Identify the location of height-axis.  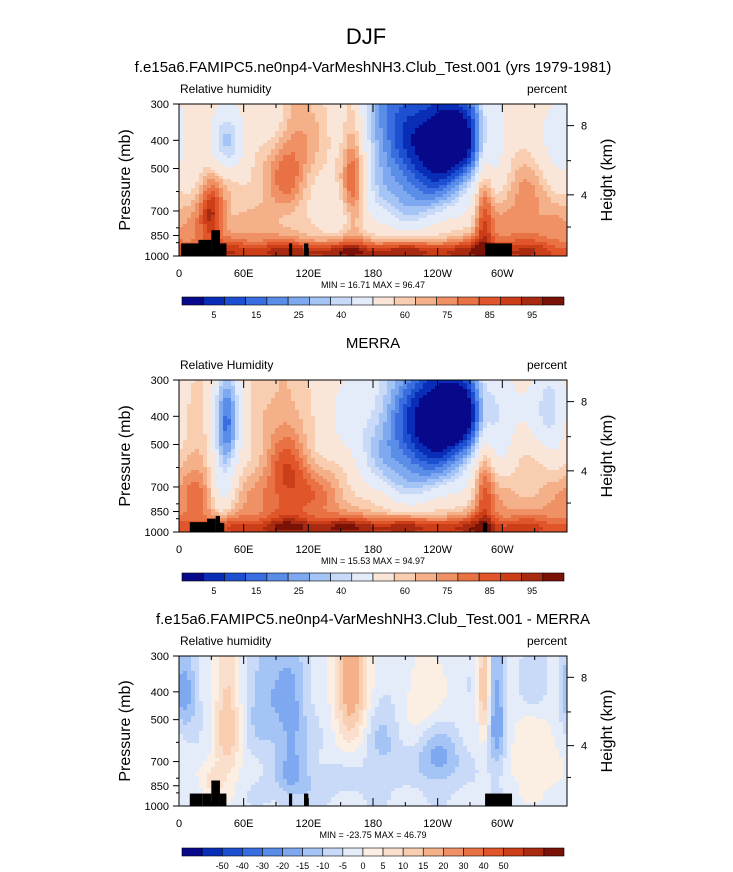
(570, 452).